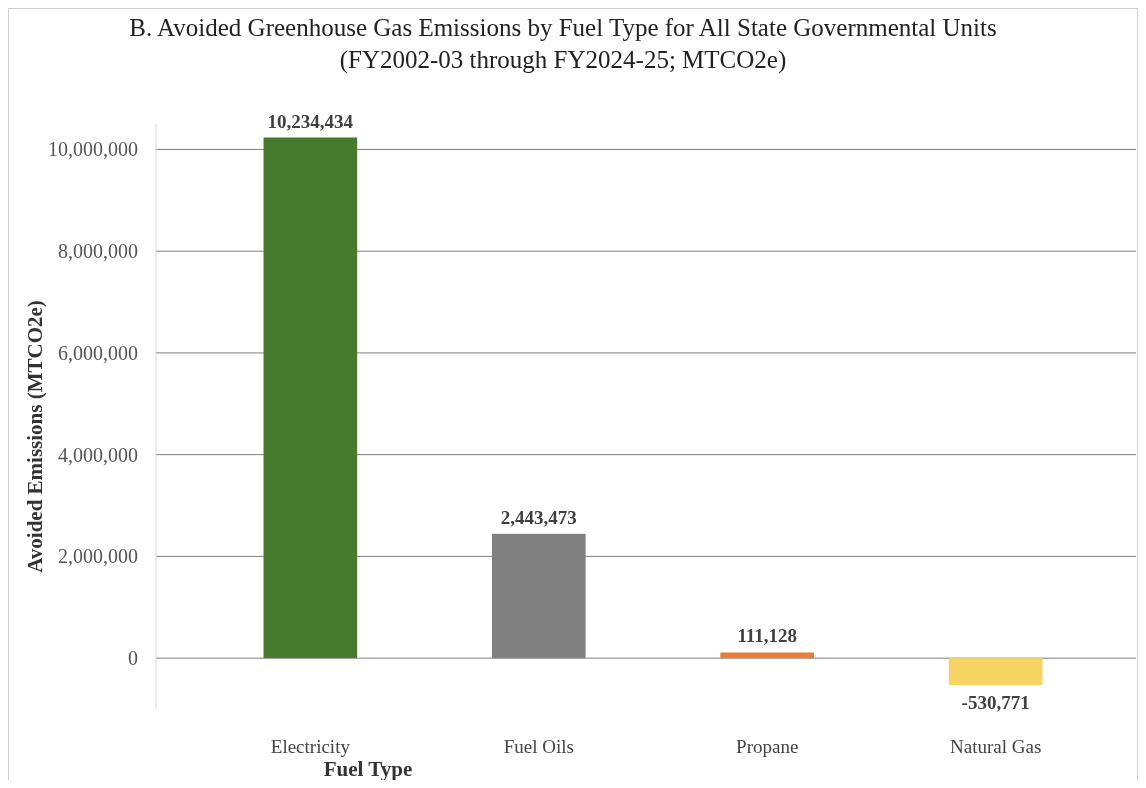  Describe the element at coordinates (93, 149) in the screenshot. I see `y-tick-label: 10,000,000` at that location.